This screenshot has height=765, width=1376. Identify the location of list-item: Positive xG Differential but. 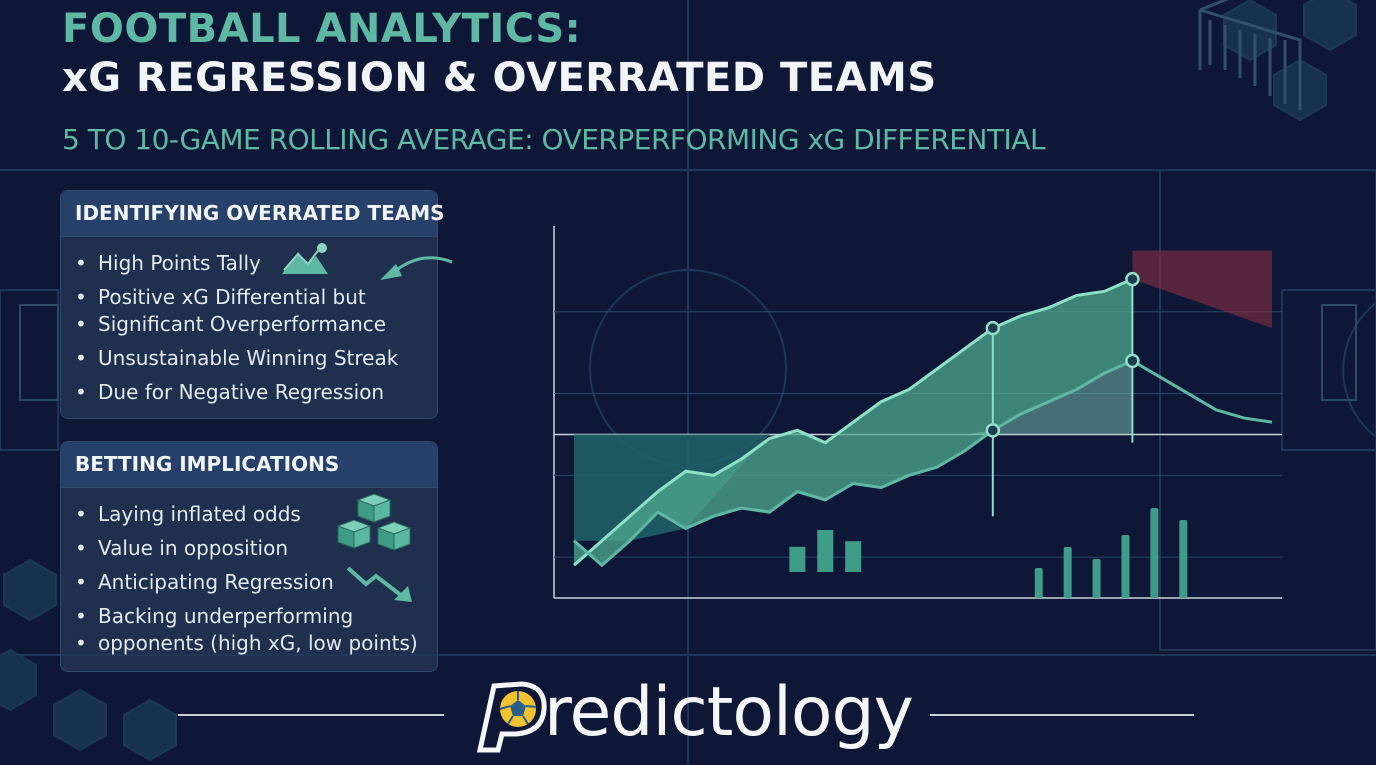
(249, 297).